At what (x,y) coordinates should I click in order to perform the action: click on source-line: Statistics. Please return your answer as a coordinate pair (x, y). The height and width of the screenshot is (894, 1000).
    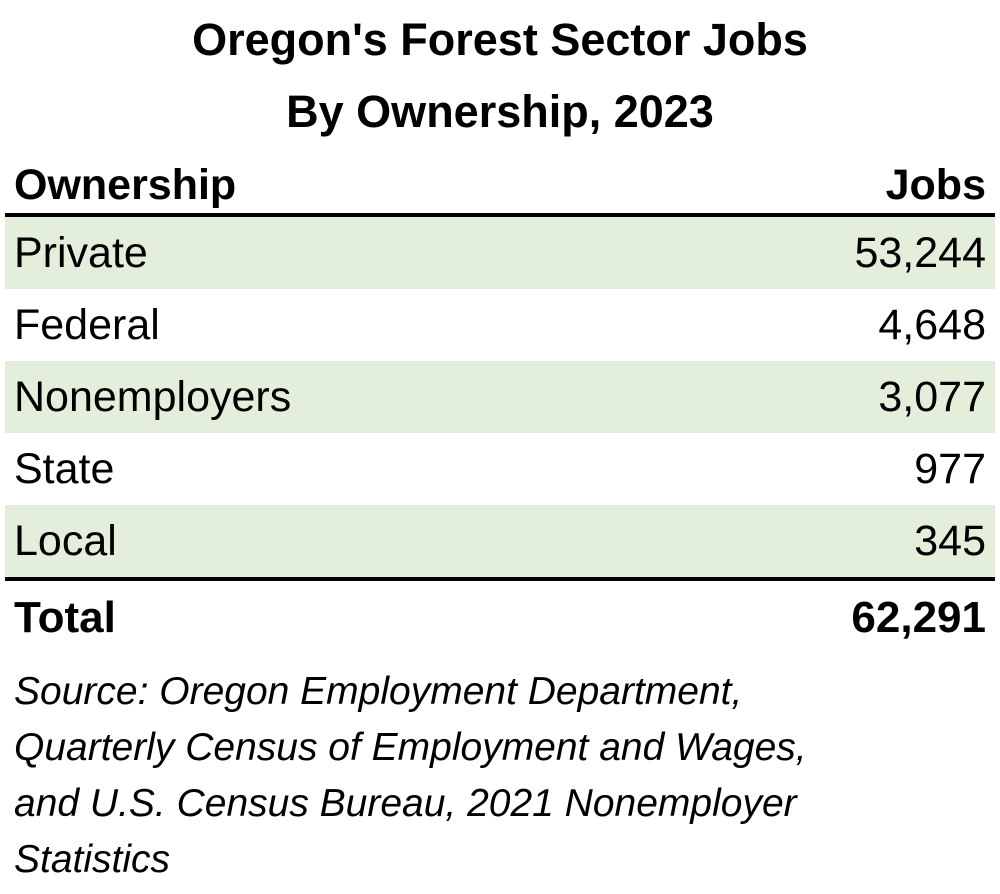
    Looking at the image, I should click on (92, 859).